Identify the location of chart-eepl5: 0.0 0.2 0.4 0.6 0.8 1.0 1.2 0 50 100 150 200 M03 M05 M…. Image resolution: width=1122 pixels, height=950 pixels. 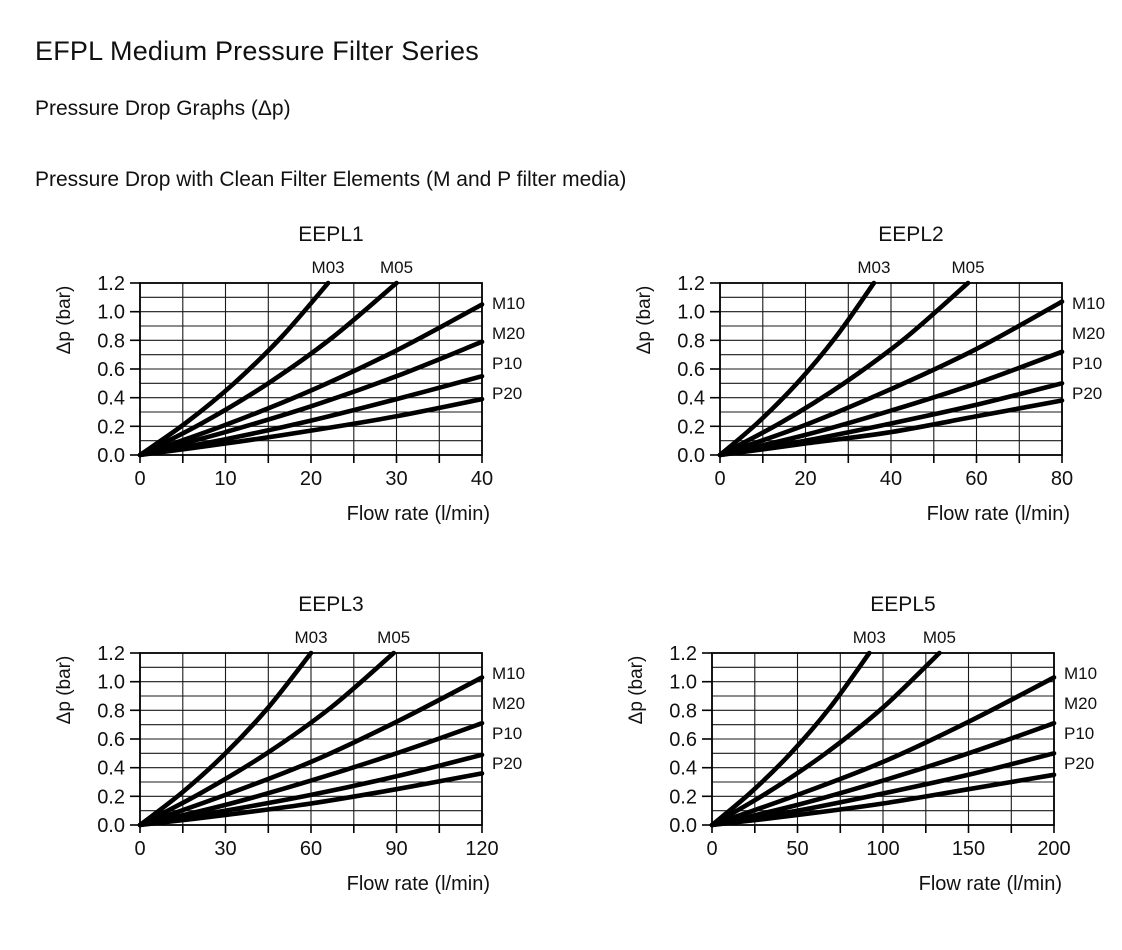
(867, 741).